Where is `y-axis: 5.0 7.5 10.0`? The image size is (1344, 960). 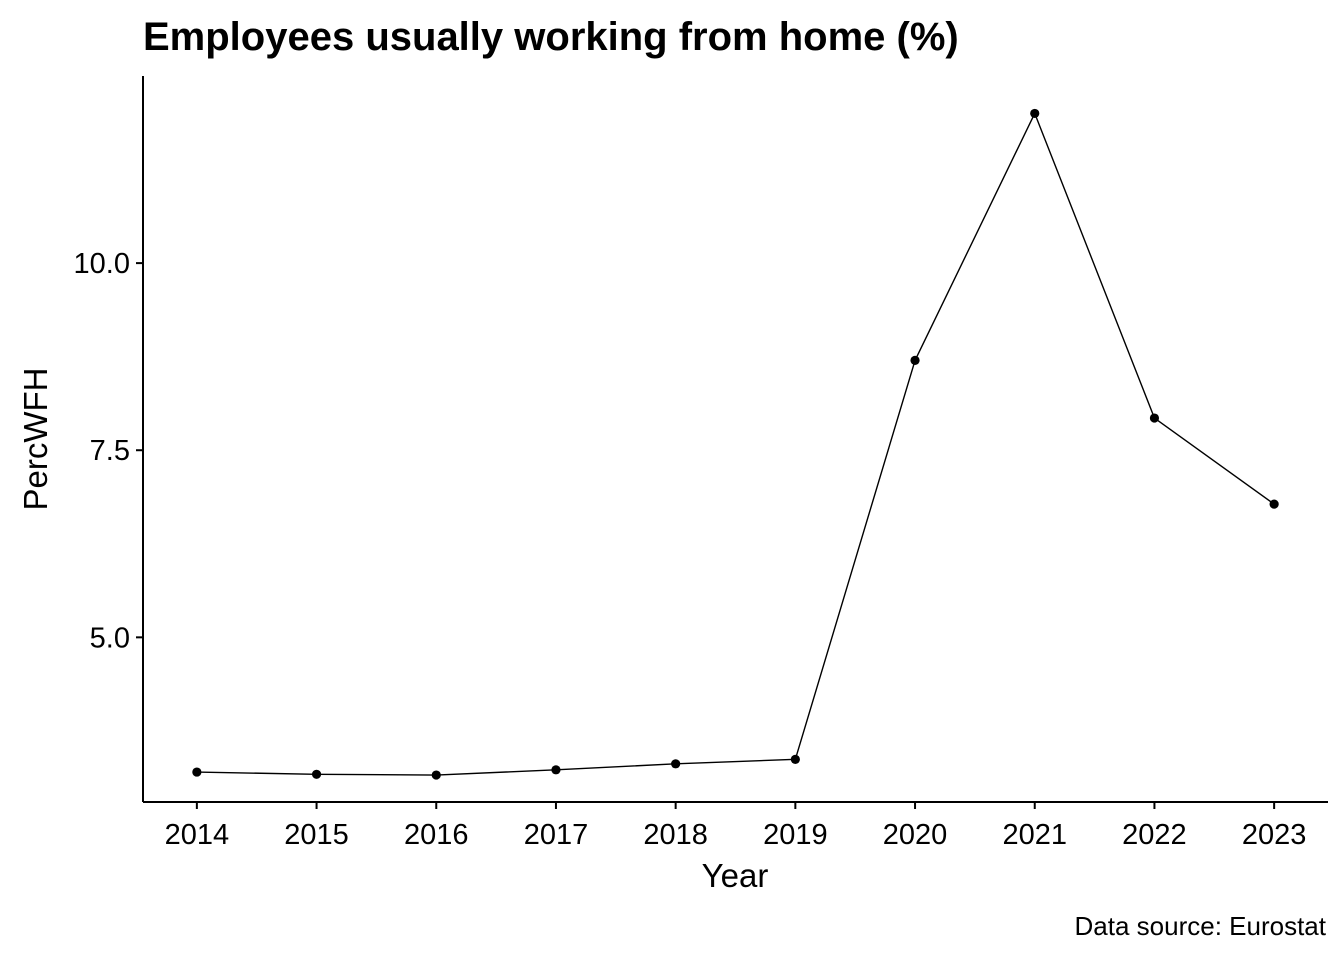 y-axis: 5.0 7.5 10.0 is located at coordinates (109, 439).